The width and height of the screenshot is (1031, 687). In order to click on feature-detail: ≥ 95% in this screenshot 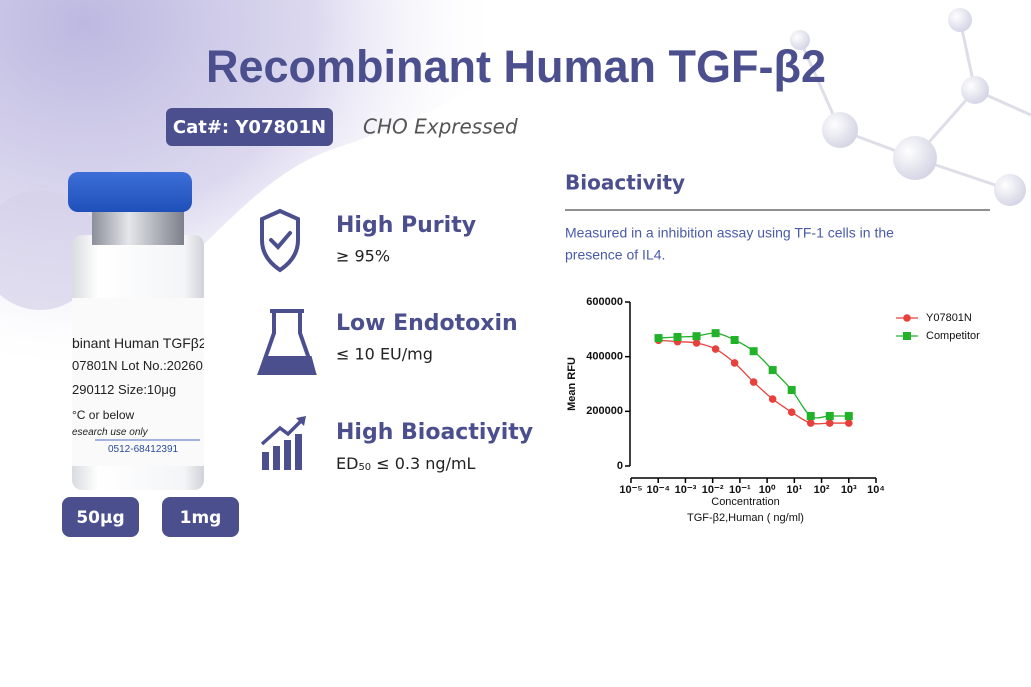, I will do `click(363, 256)`.